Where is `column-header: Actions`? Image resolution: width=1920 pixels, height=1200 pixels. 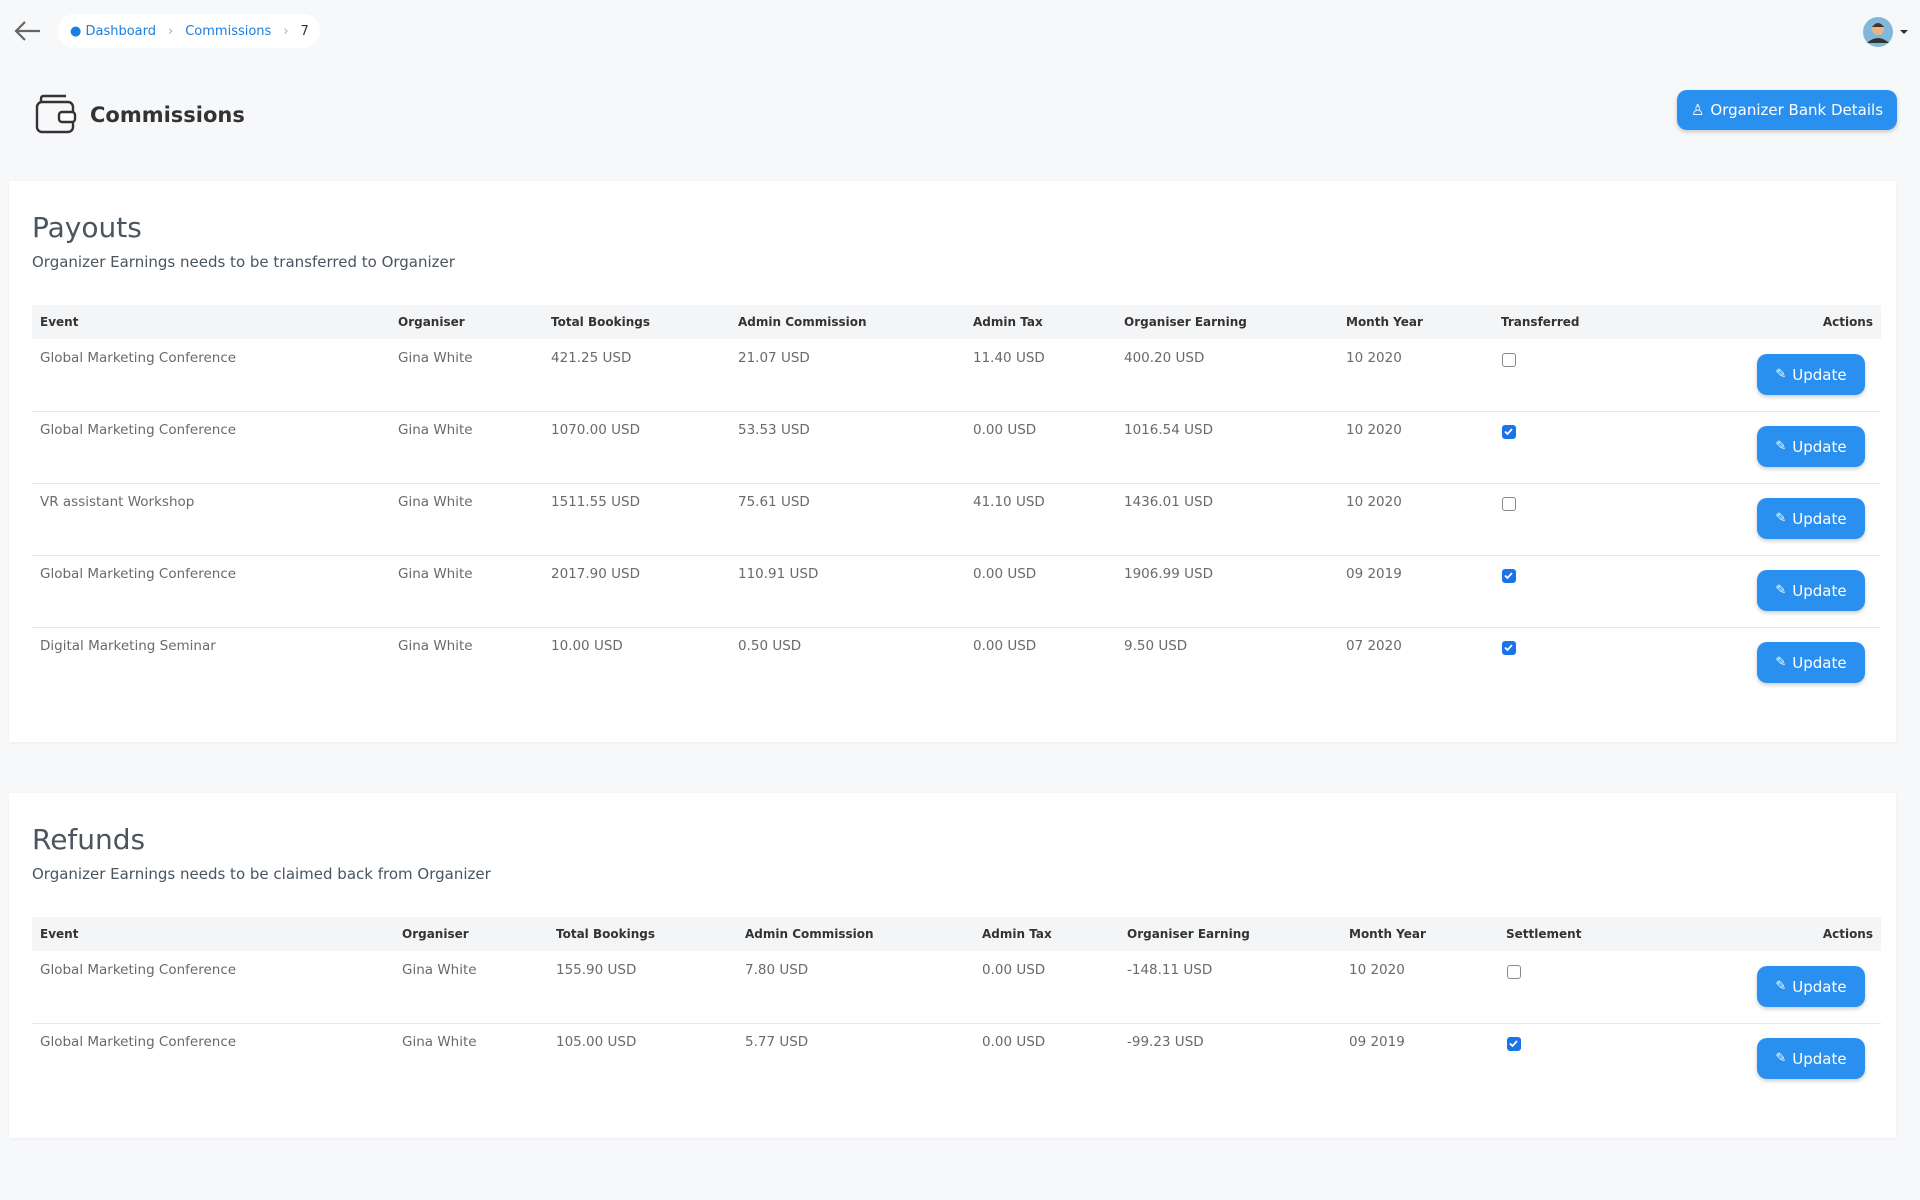
column-header: Actions is located at coordinates (1847, 934).